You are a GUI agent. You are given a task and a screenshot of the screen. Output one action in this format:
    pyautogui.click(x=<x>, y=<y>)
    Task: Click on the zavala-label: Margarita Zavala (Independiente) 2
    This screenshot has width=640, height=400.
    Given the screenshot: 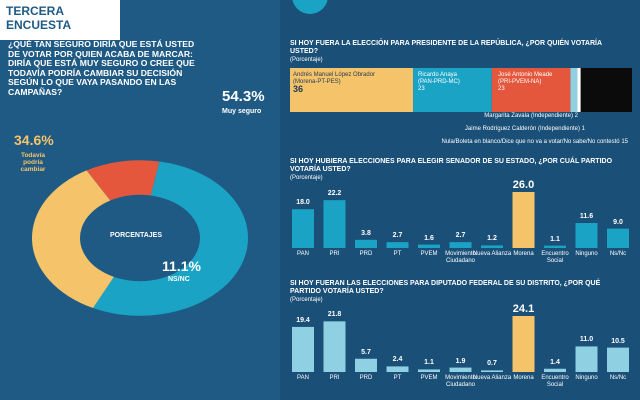 What is the action you would take?
    pyautogui.click(x=531, y=116)
    